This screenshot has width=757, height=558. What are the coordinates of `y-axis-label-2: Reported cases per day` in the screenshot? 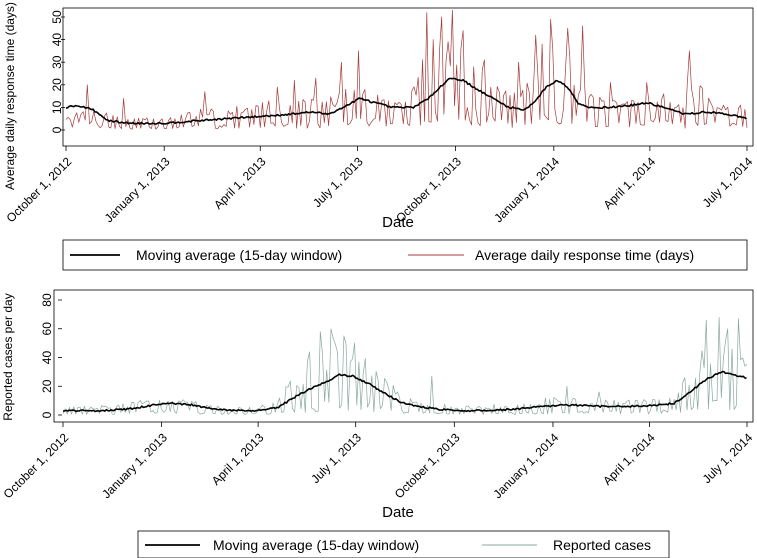 It's located at (8, 356).